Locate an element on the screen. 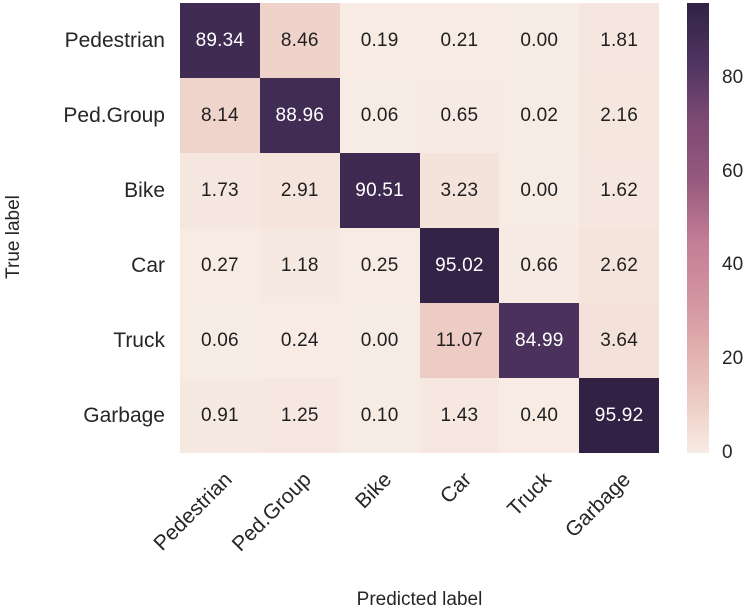 This screenshot has height=615, width=747. heatmap-cell: 0.10 is located at coordinates (379, 415).